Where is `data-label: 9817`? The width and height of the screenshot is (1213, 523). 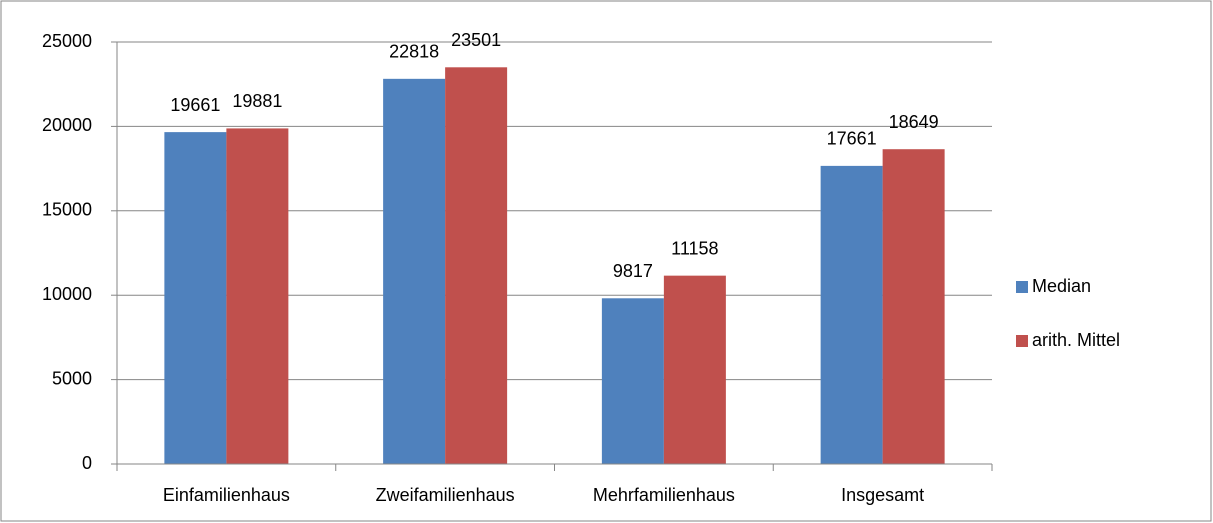 data-label: 9817 is located at coordinates (633, 271).